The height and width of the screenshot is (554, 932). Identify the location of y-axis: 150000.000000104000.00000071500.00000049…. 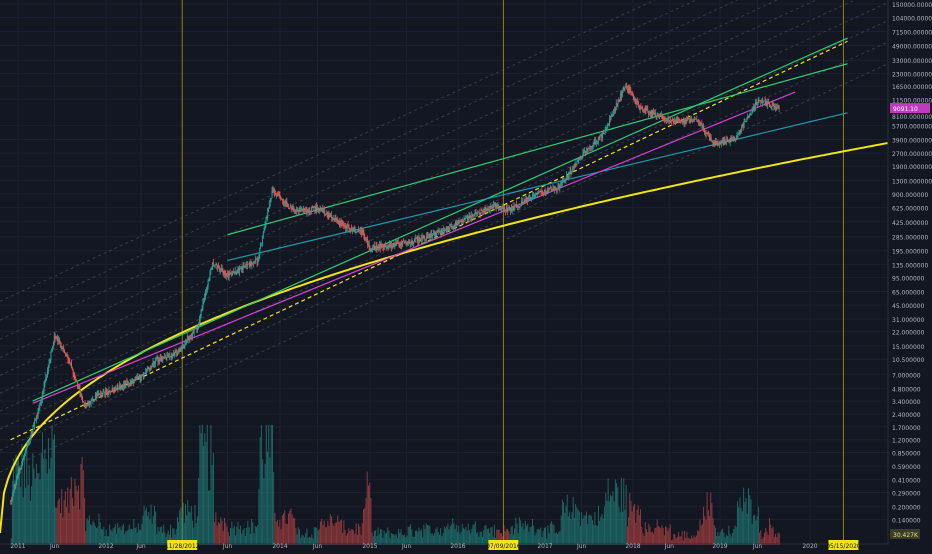
(909, 272).